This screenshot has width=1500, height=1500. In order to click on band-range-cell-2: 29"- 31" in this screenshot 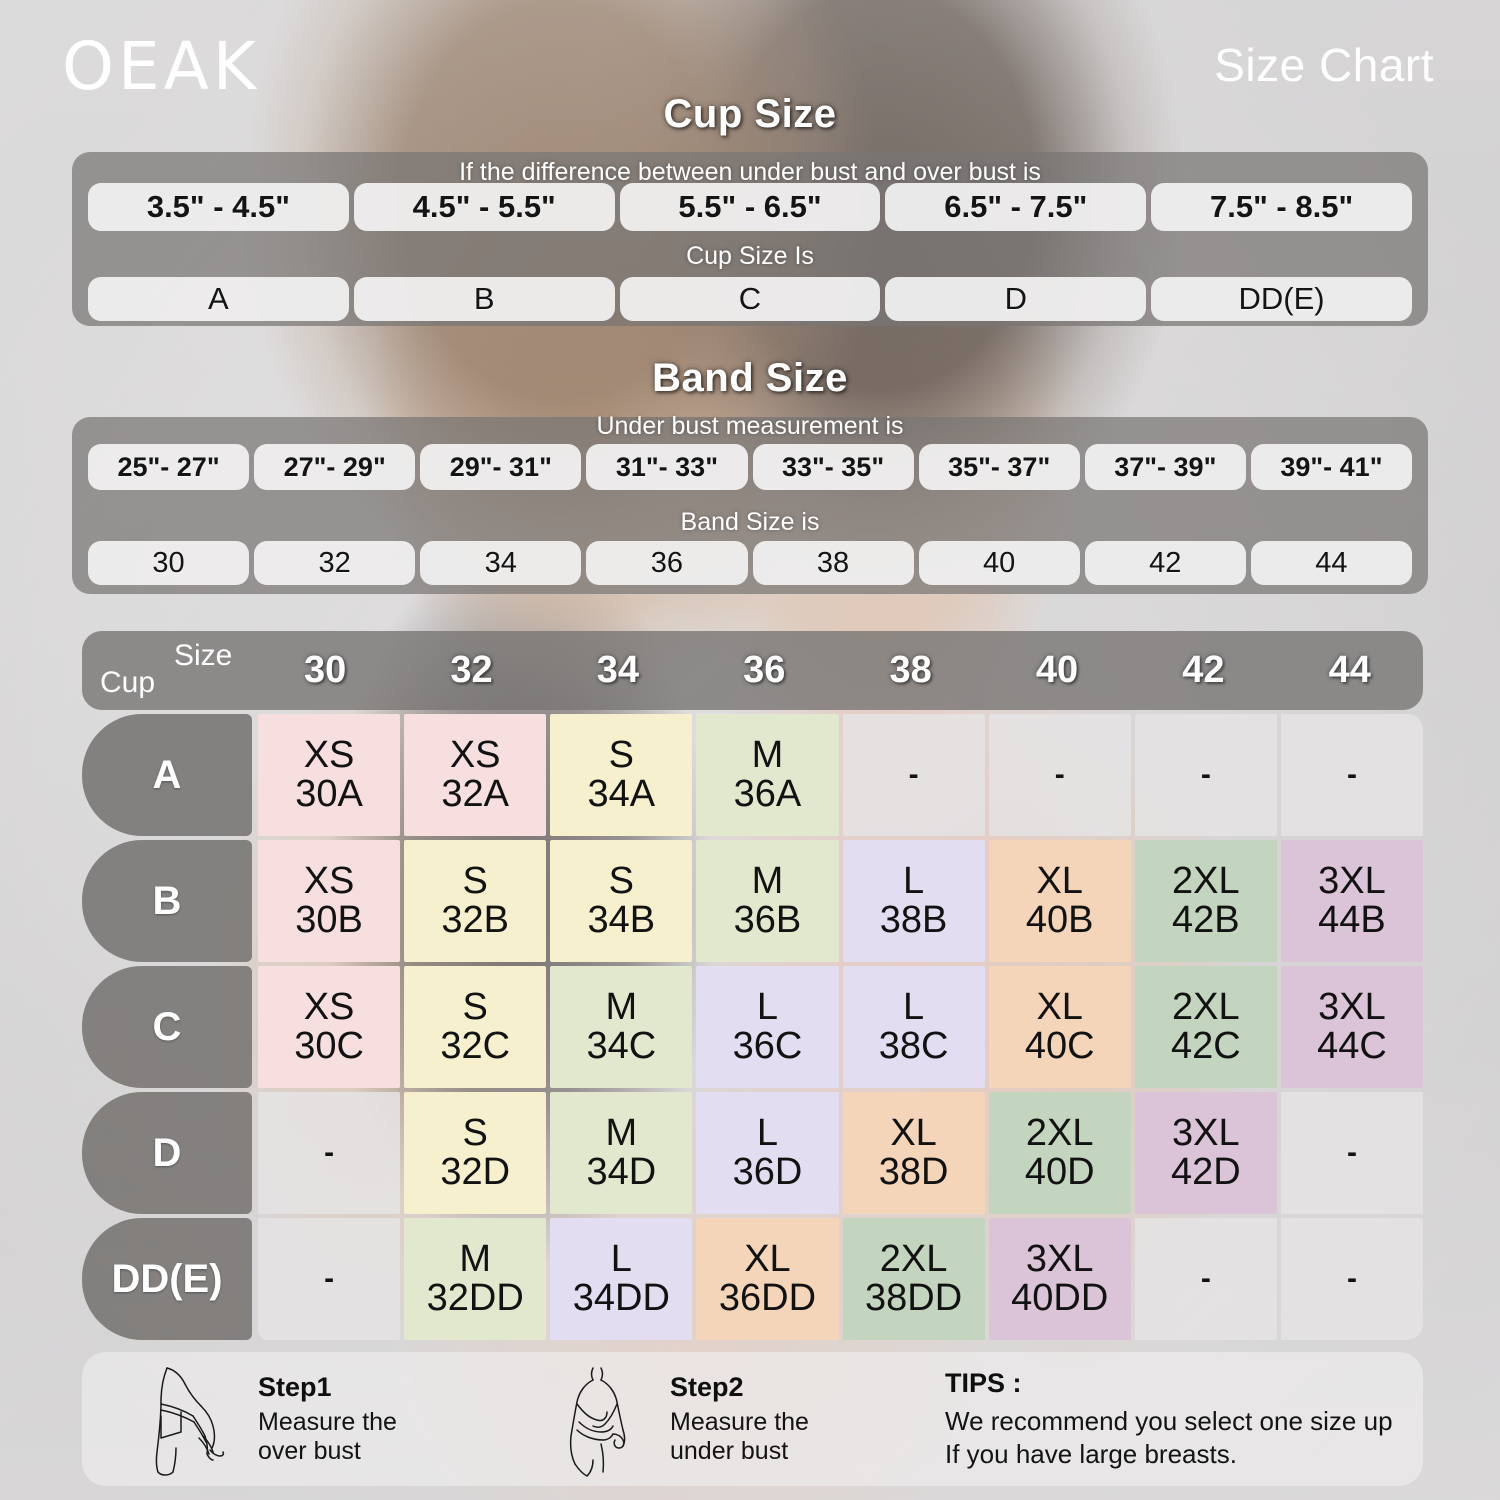, I will do `click(501, 467)`.